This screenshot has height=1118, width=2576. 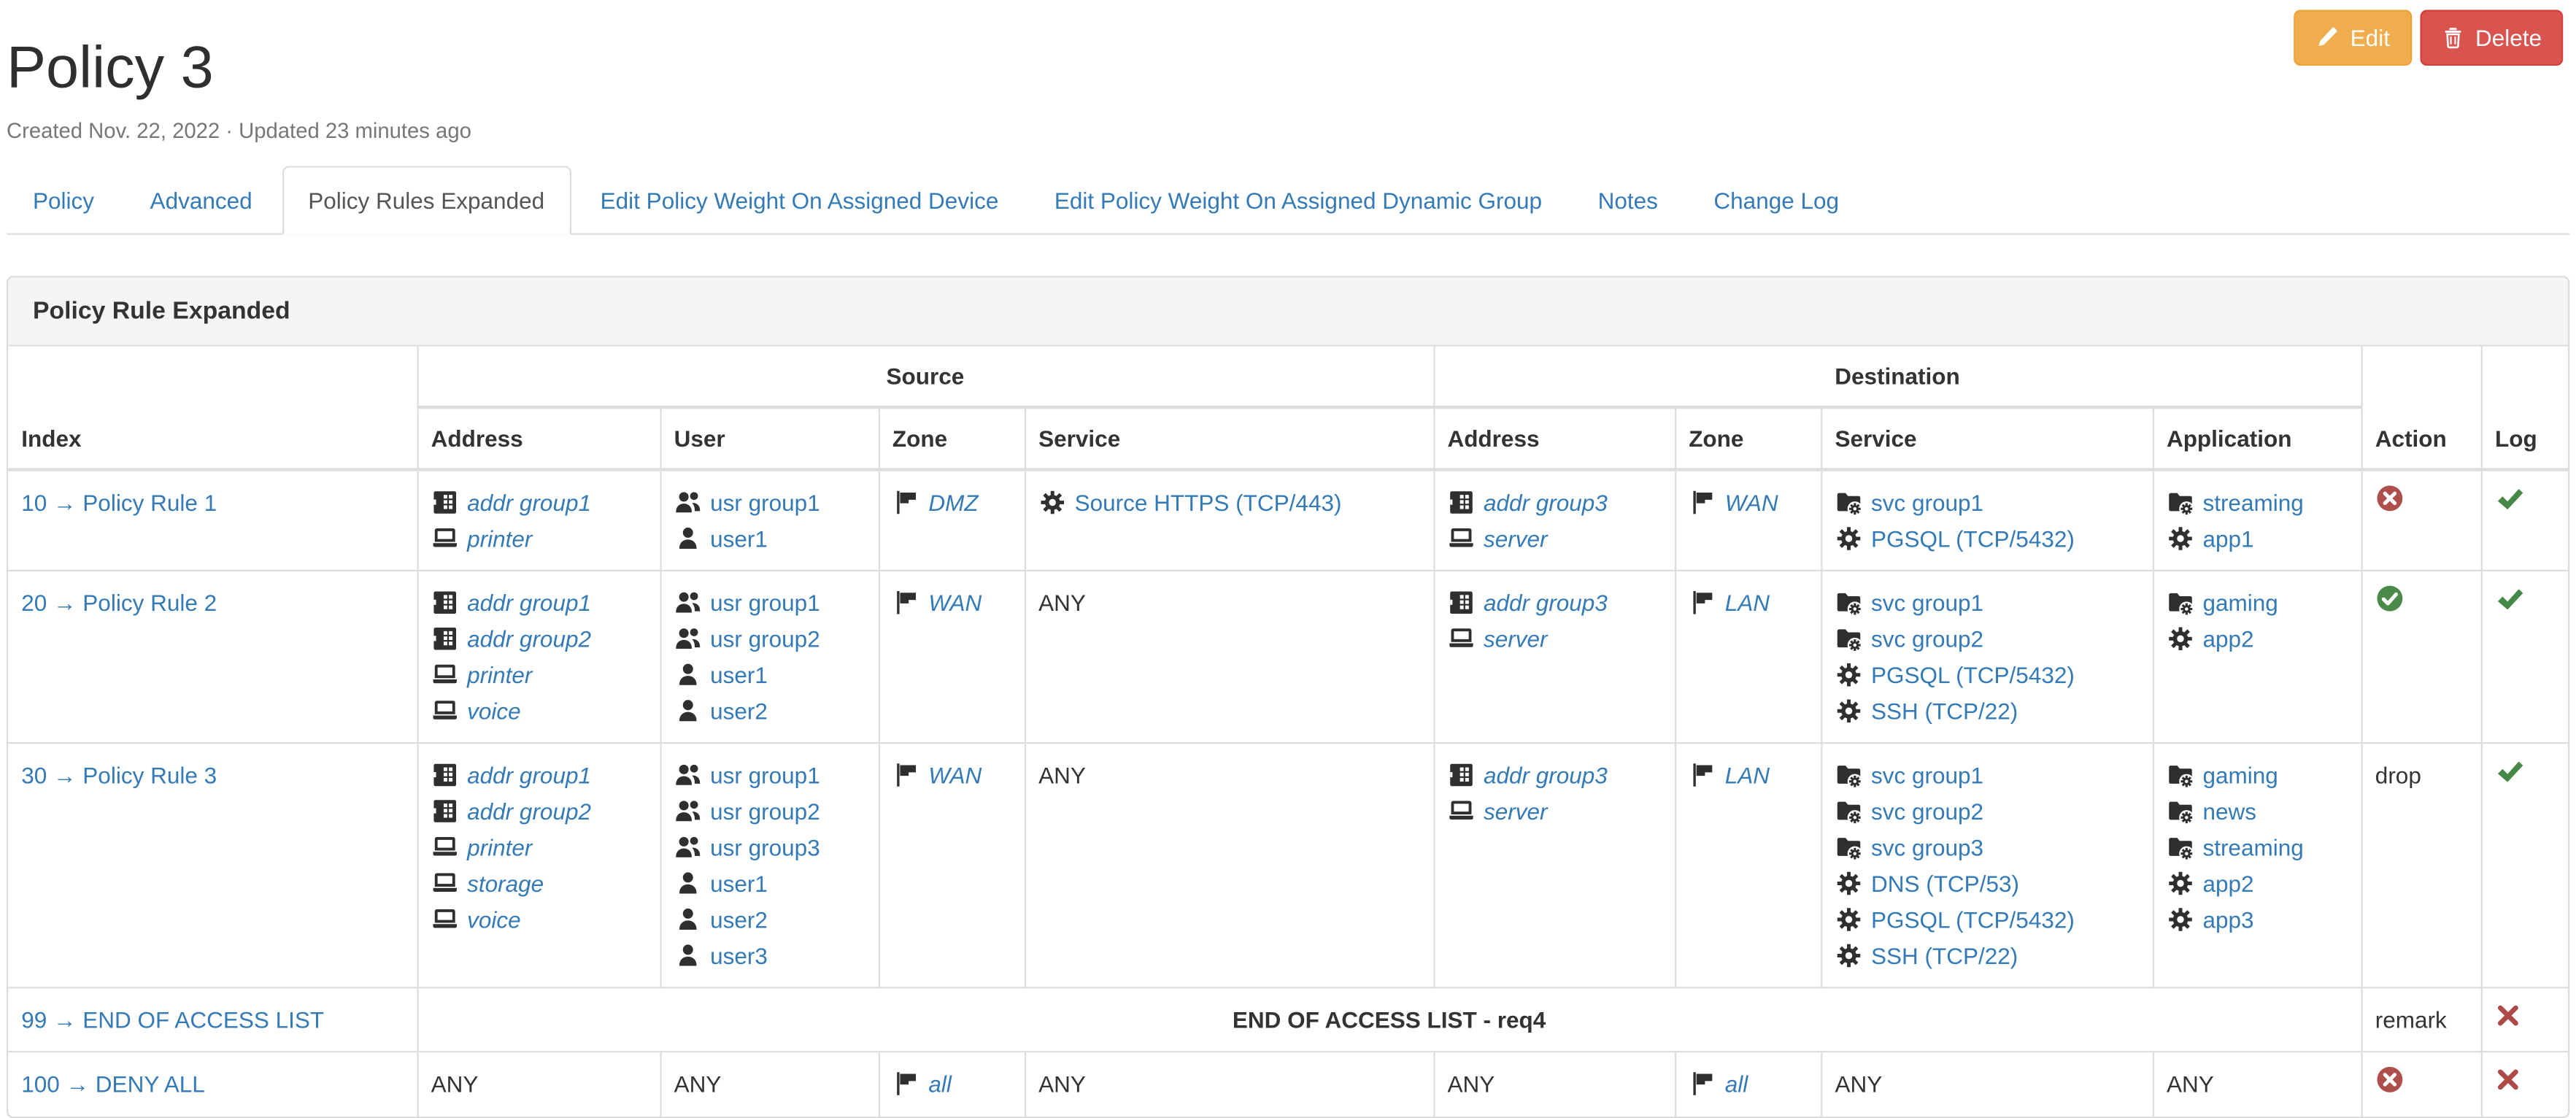 I want to click on policy-rule-link: 20 → Policy Rule 2, so click(x=119, y=603).